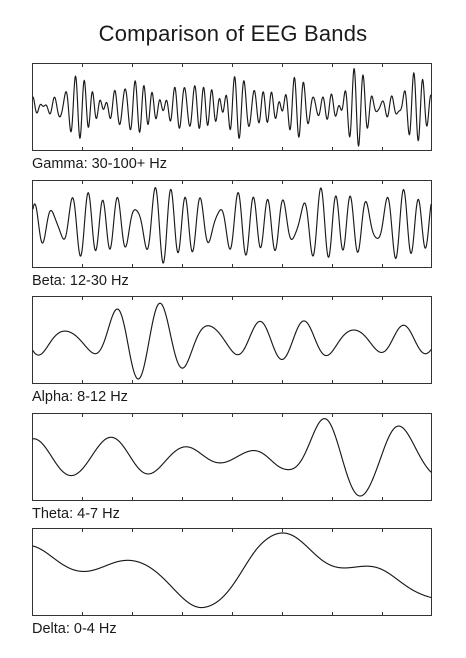 The height and width of the screenshot is (658, 466). I want to click on alpha-panel: Alpha: 8-12 Hz, so click(232, 350).